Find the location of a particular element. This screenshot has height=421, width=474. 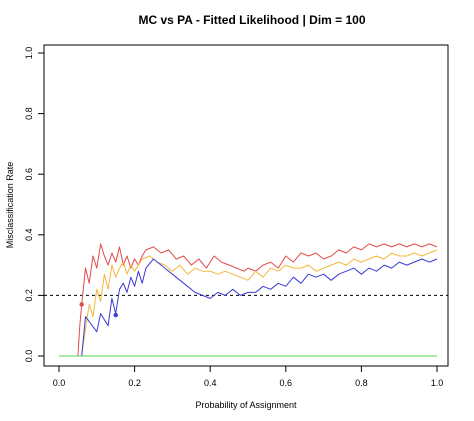

y-tick-label: 0.0 is located at coordinates (29, 356).